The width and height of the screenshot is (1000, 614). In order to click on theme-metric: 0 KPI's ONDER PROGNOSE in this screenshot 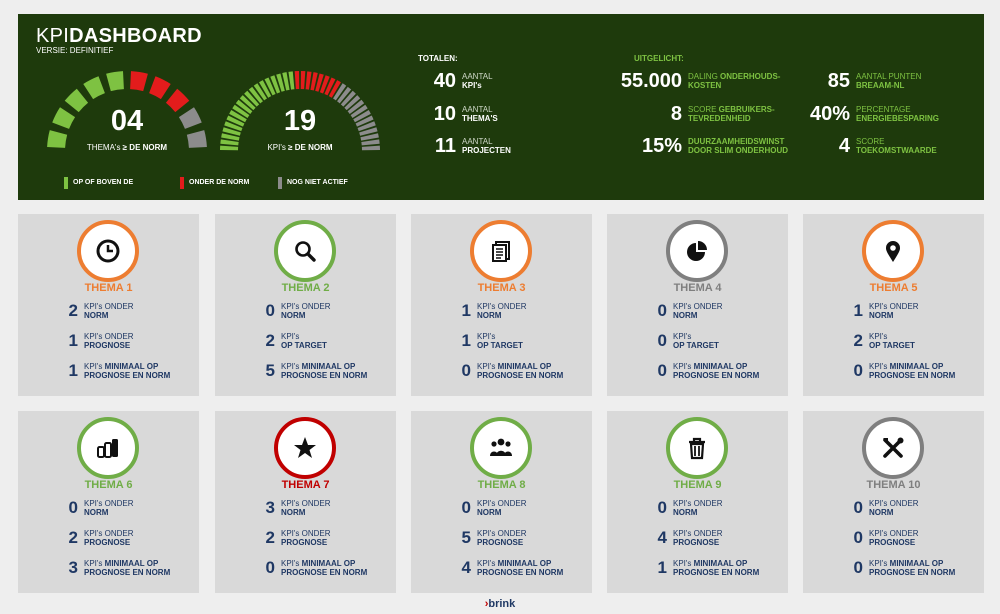, I will do `click(886, 538)`.